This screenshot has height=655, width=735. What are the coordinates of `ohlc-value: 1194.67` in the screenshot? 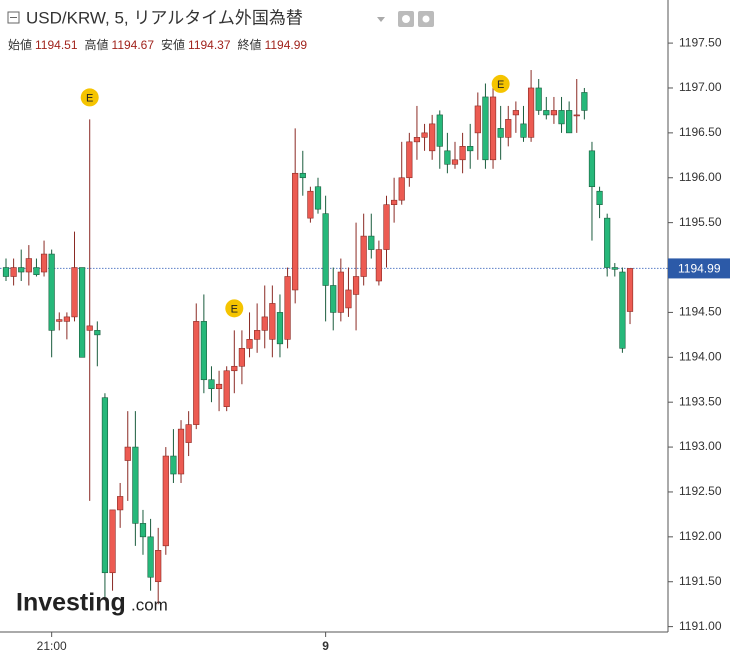 It's located at (133, 45).